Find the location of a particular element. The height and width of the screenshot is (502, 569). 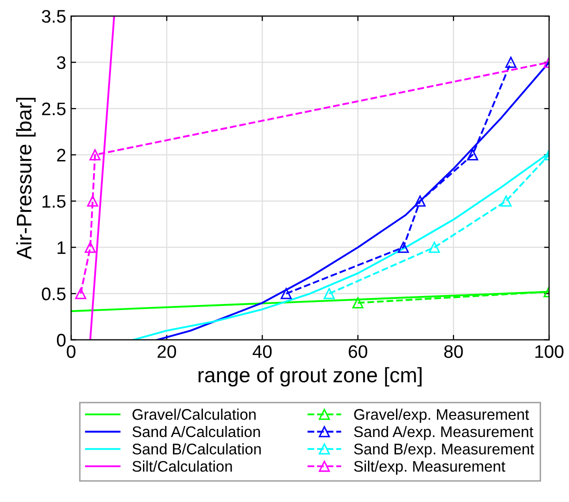

y-tick-label: 2 is located at coordinates (61, 155).